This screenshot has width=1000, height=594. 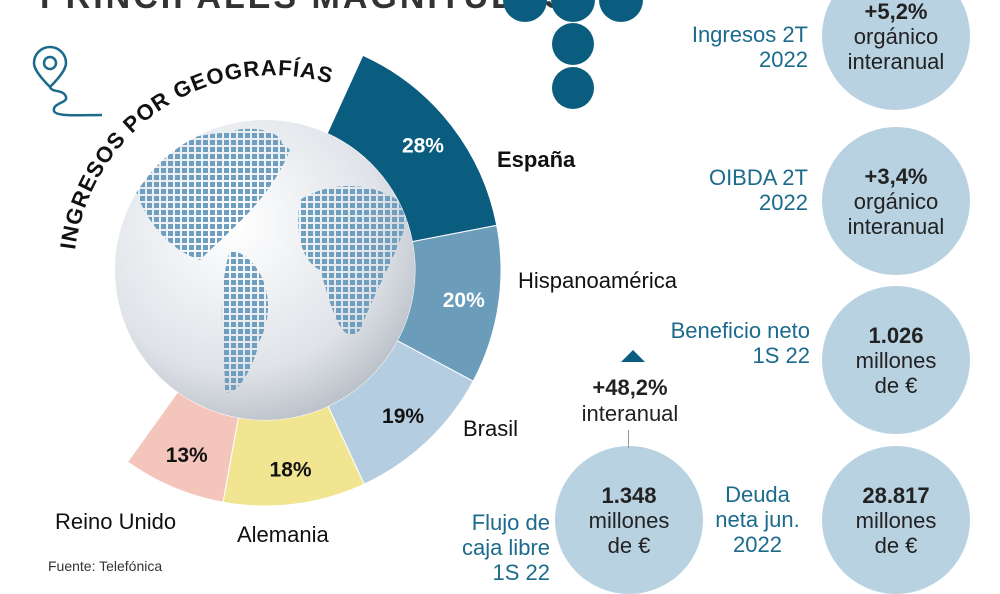 I want to click on source-note: Fuente: Telefónica, so click(x=105, y=566).